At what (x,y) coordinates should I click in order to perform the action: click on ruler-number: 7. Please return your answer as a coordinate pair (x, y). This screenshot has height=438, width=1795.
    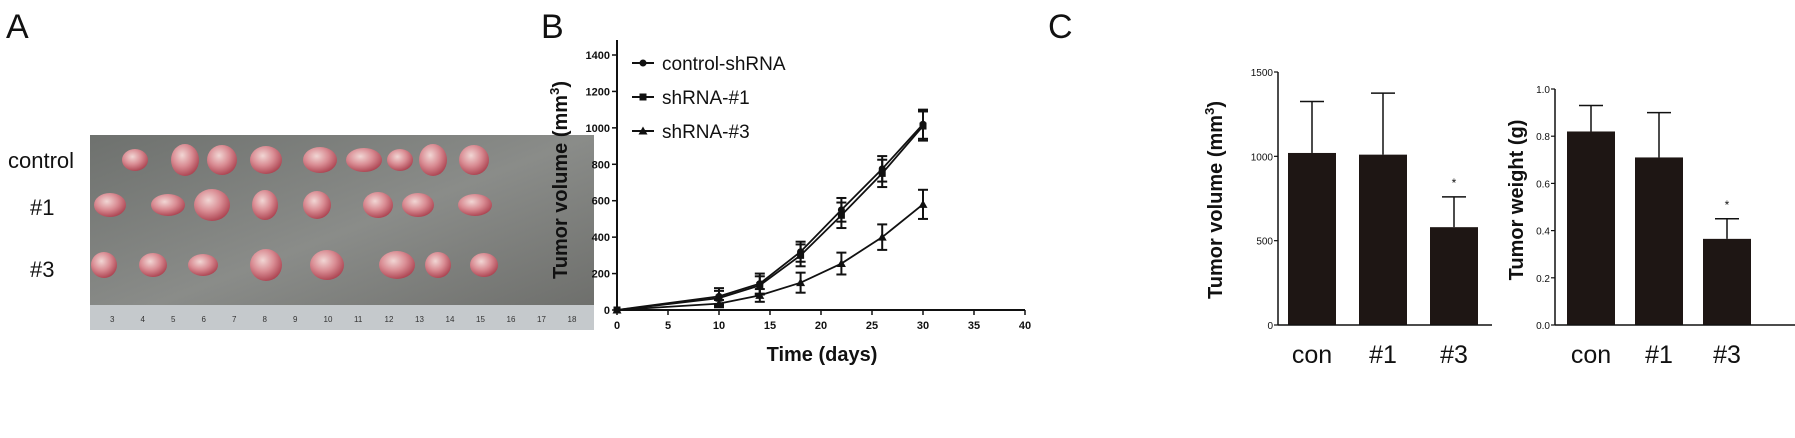
    Looking at the image, I should click on (234, 319).